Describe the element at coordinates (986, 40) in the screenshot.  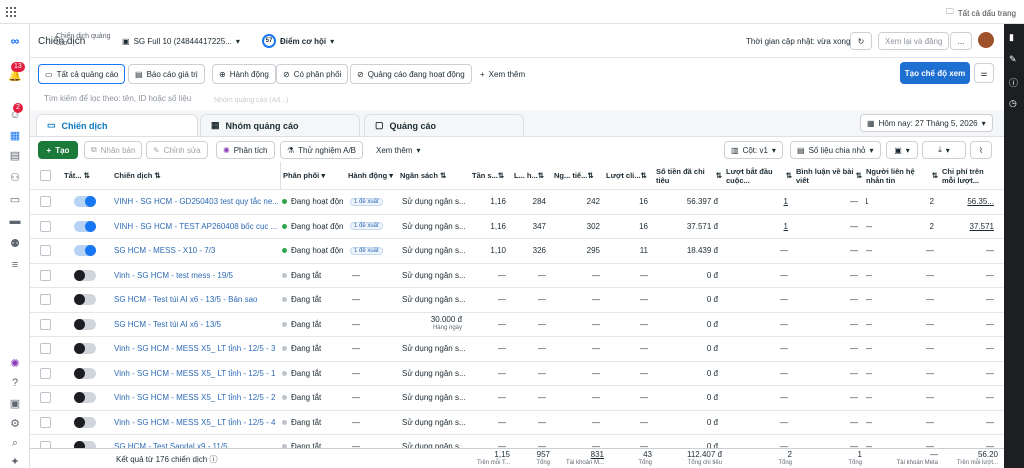
I see `avatar` at that location.